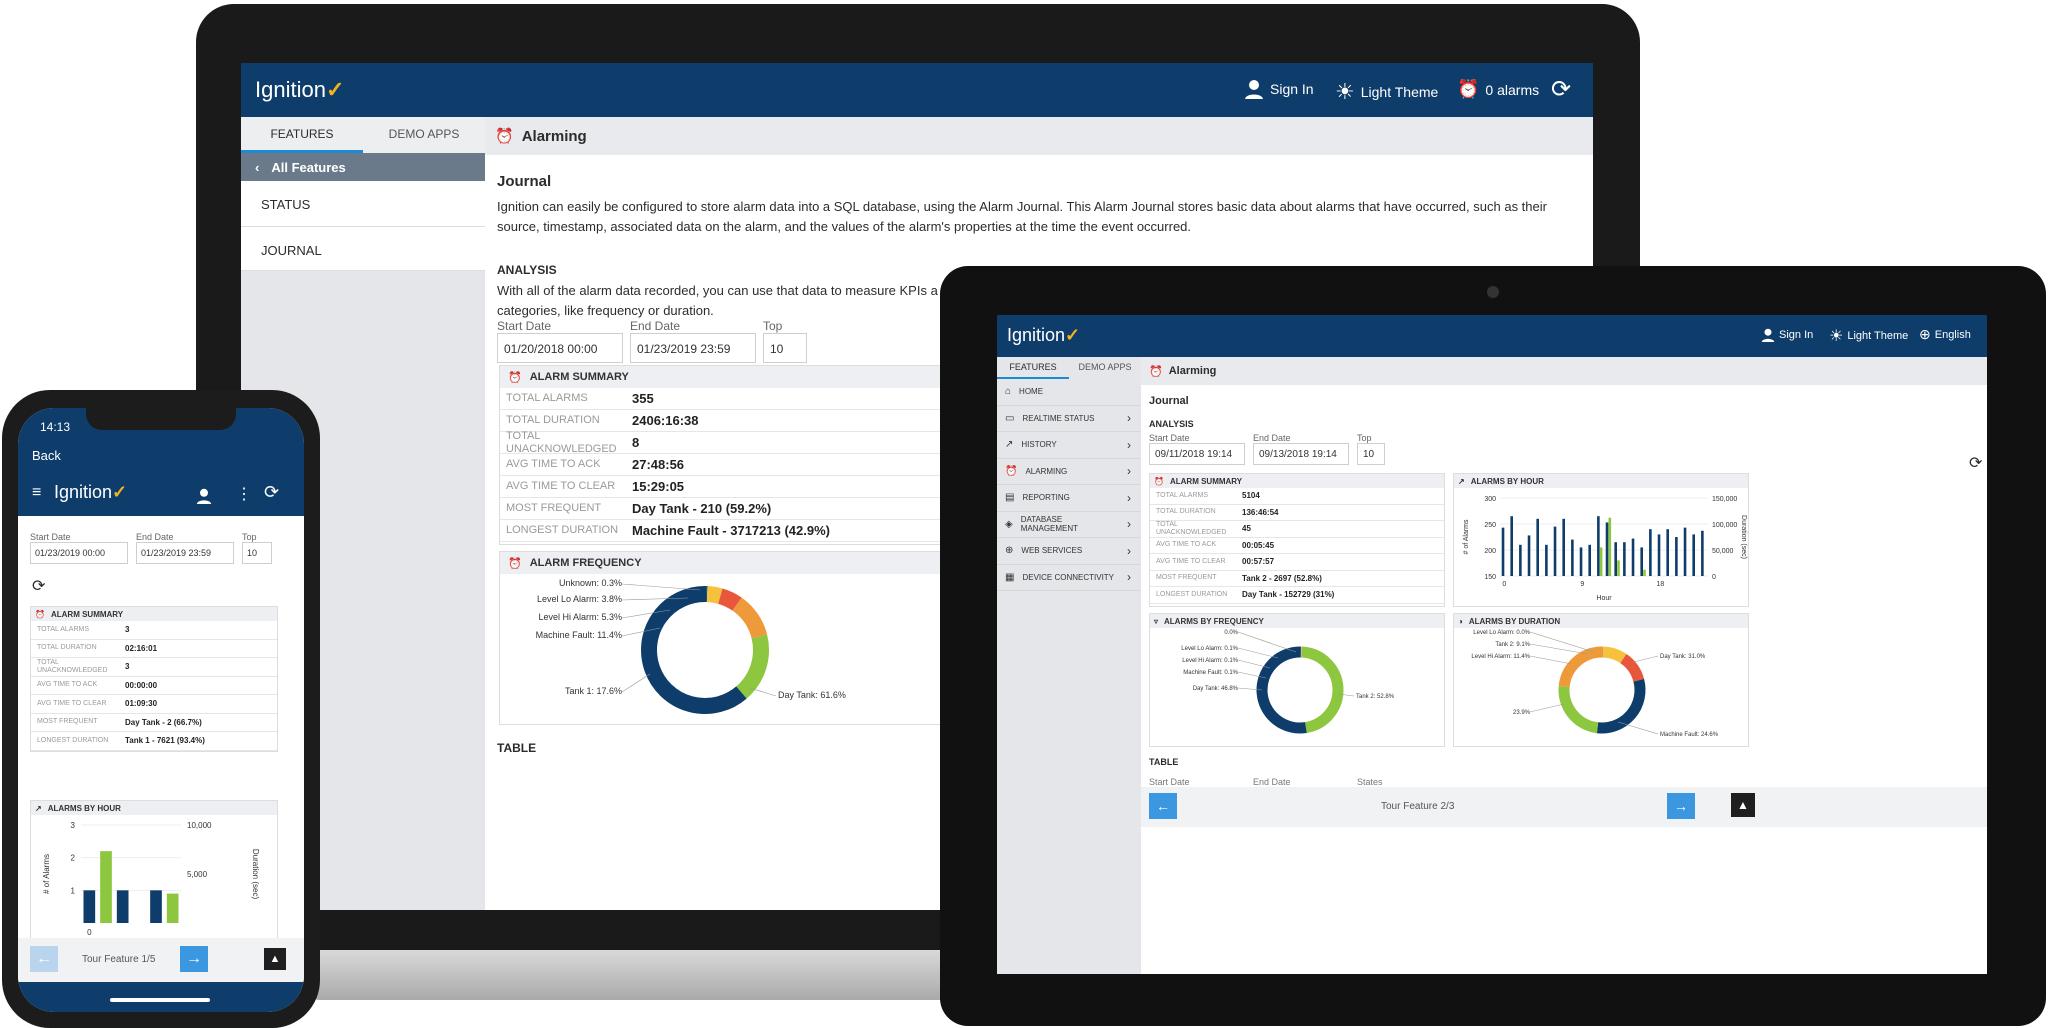  Describe the element at coordinates (363, 167) in the screenshot. I see `all-features-button: ‹ All Features` at that location.